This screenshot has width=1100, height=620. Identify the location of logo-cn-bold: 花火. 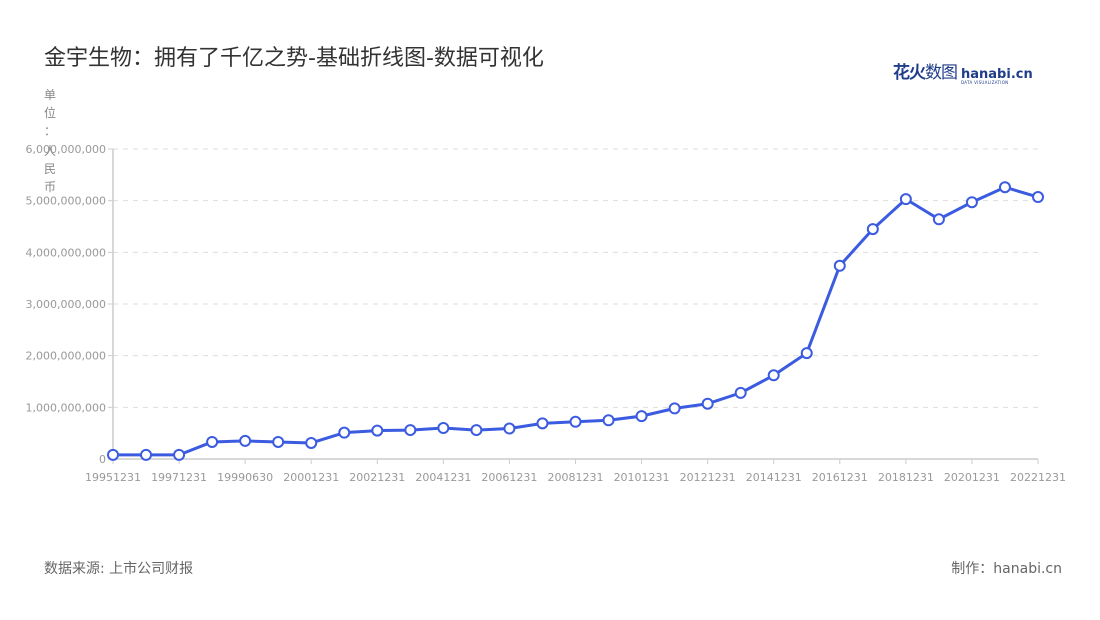
(909, 73).